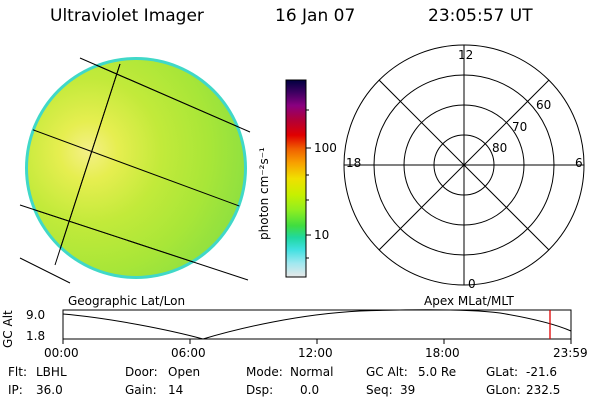  I want to click on flt-label: Flt:, so click(17, 372).